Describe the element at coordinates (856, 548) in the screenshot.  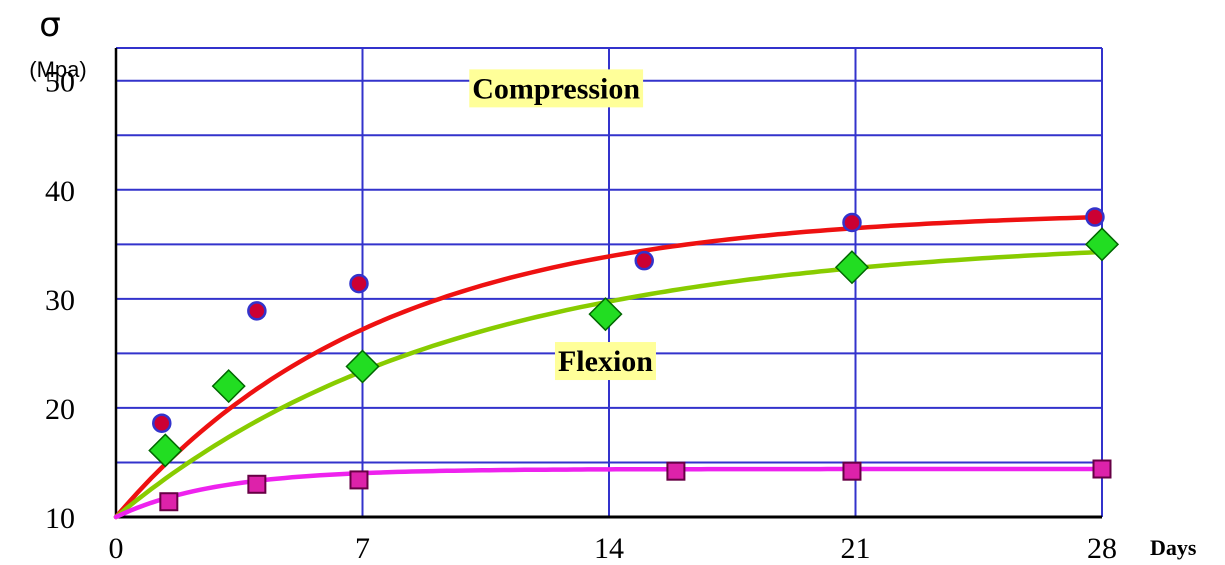
I see `x-tick-label: 21` at that location.